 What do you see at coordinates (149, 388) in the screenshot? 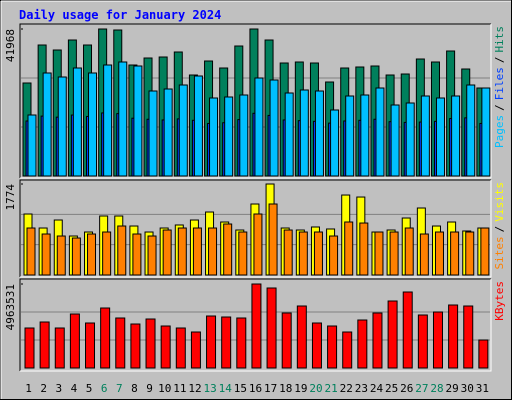
I see `x-tick-label: 9` at bounding box center [149, 388].